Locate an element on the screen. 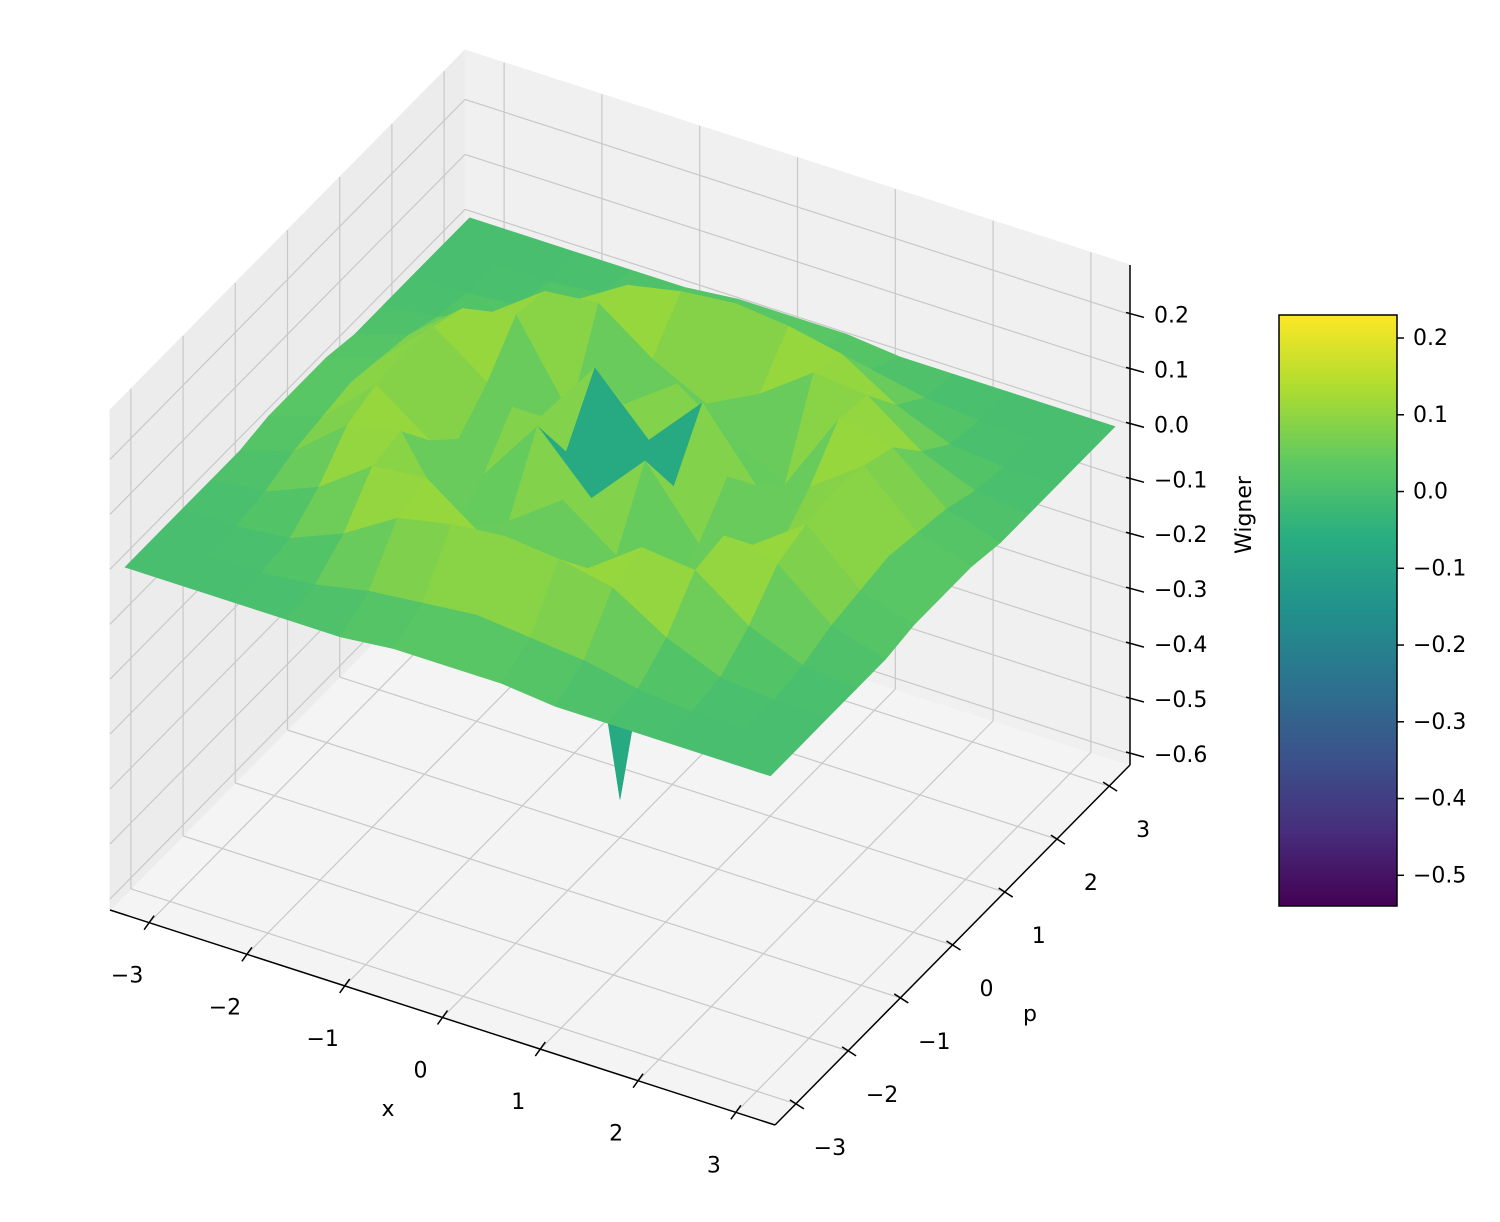  z-tick-label: −0.6 is located at coordinates (1180, 755).